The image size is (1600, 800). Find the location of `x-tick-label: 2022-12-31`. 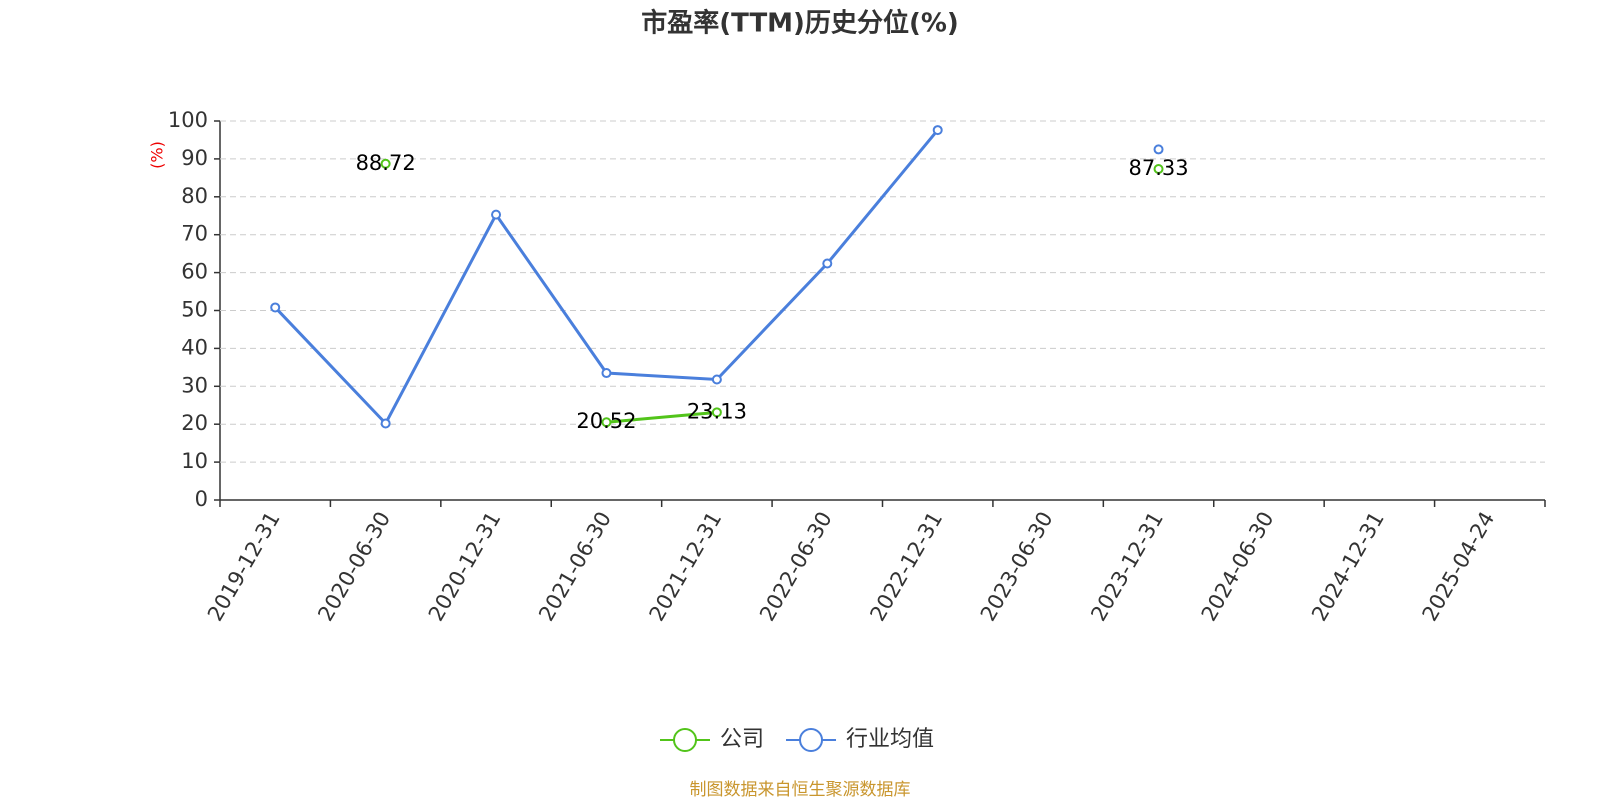

x-tick-label: 2022-12-31 is located at coordinates (906, 566).